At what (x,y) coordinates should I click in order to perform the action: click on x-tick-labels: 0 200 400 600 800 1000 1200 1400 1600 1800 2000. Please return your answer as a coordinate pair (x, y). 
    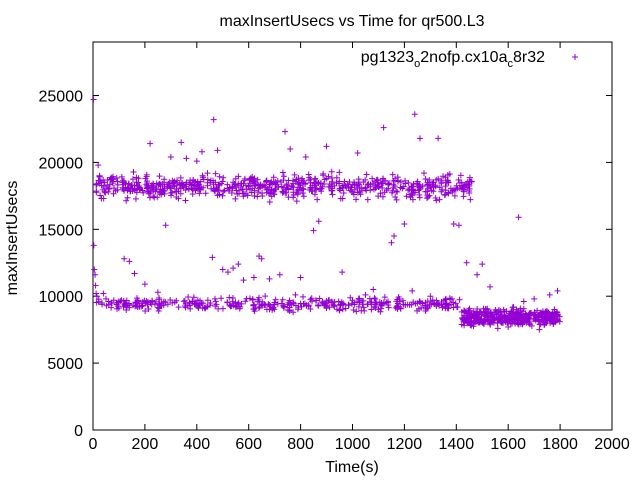
    Looking at the image, I should click on (359, 444).